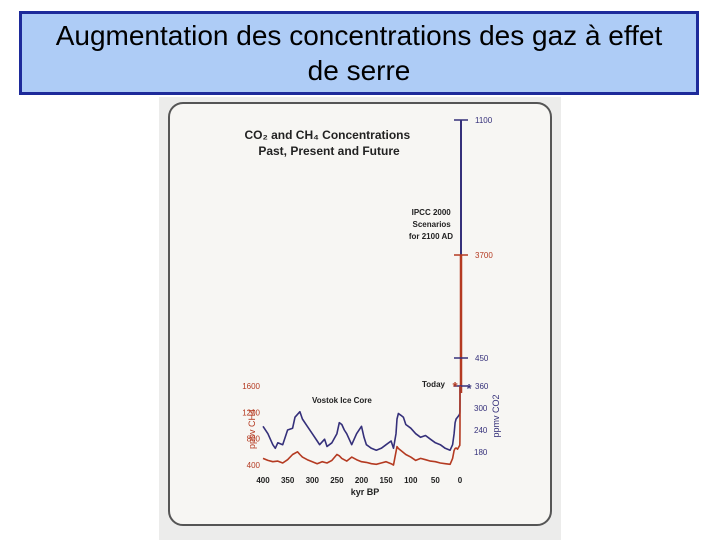 This screenshot has height=540, width=720. Describe the element at coordinates (431, 236) in the screenshot. I see `scenario-line-3: for 2100 AD` at that location.